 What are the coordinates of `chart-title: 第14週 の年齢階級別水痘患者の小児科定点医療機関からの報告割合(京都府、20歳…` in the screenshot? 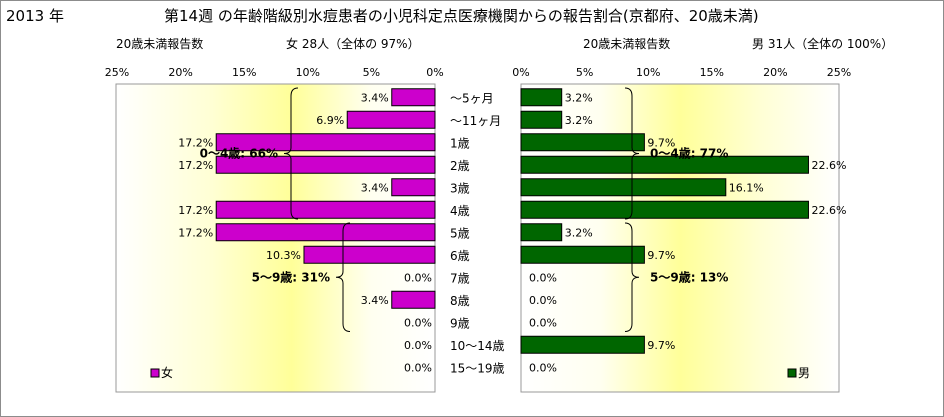 It's located at (461, 16).